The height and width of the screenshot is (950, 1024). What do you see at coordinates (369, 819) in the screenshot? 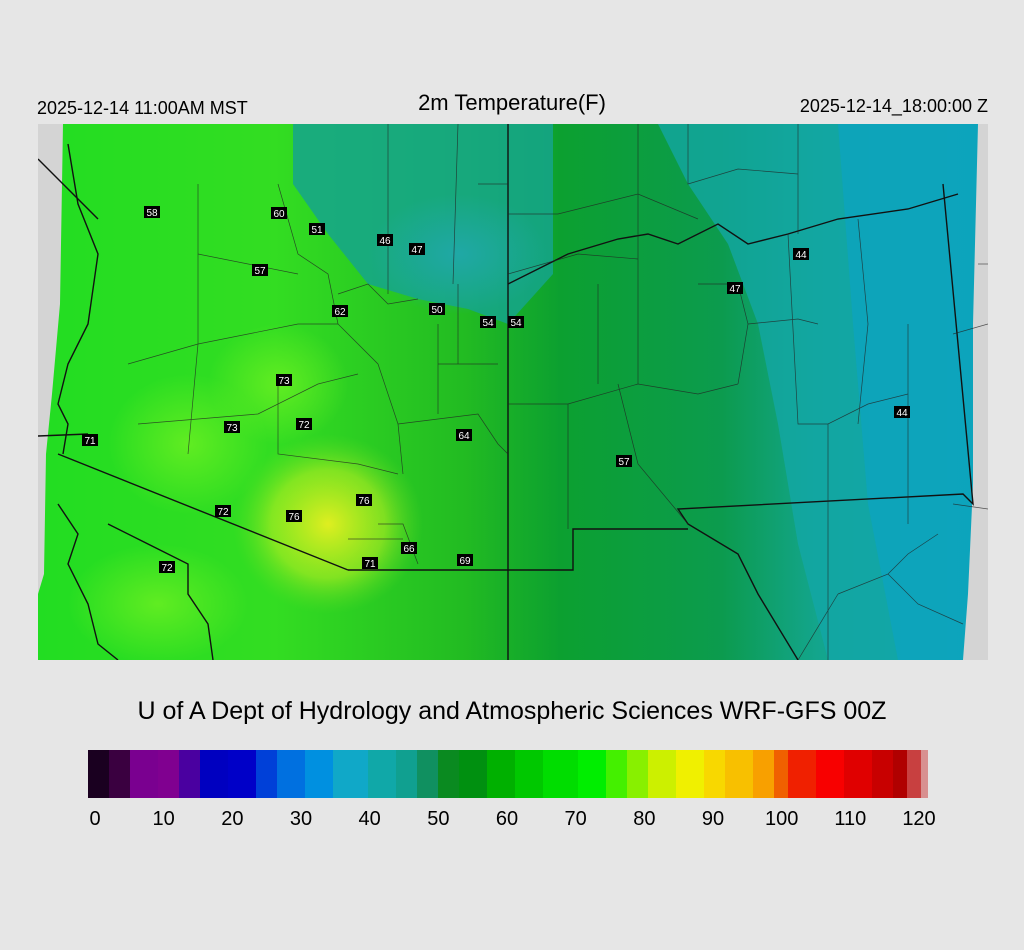
I see `colorbar-tick: 40` at bounding box center [369, 819].